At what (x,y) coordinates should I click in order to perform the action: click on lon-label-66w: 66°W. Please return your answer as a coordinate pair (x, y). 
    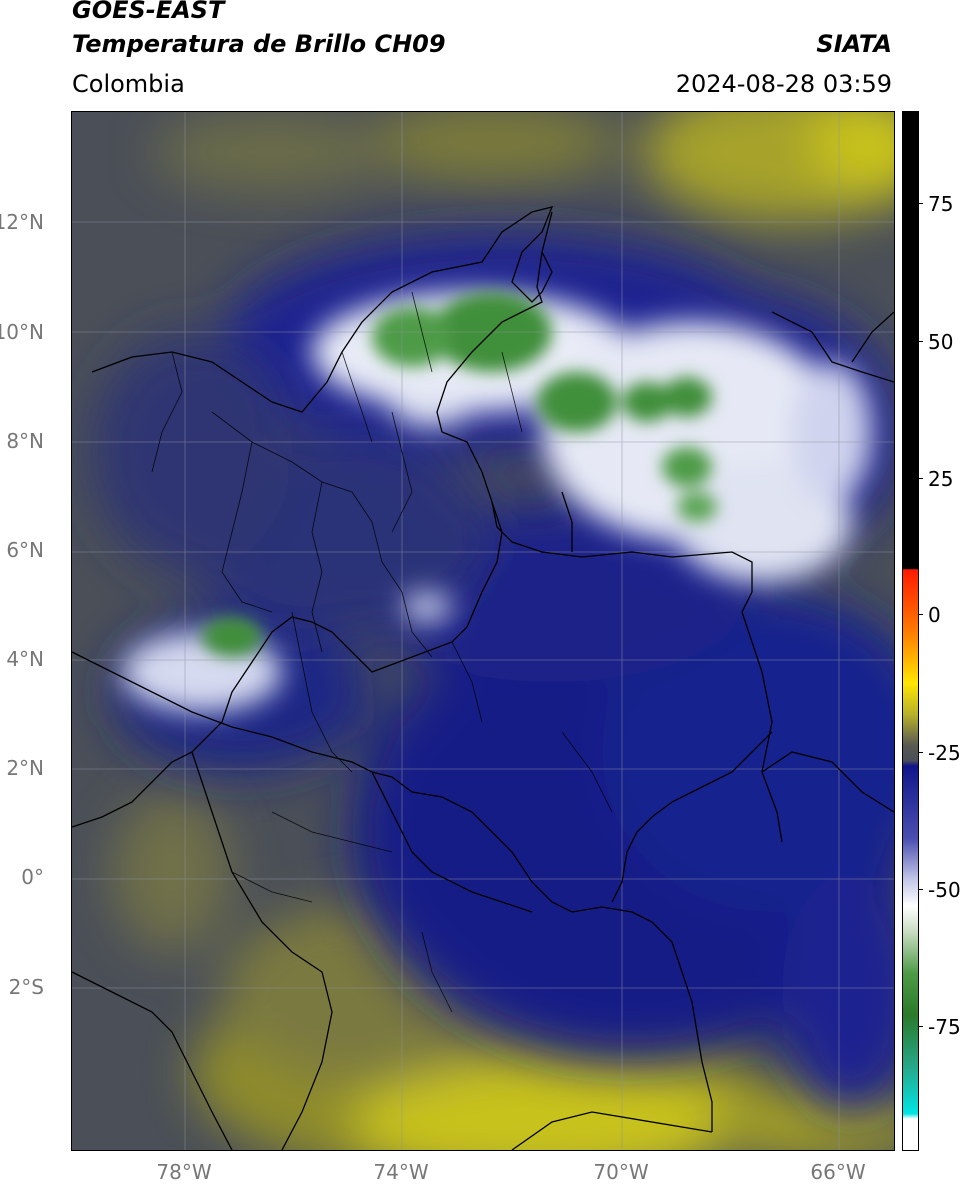
    Looking at the image, I should click on (838, 1172).